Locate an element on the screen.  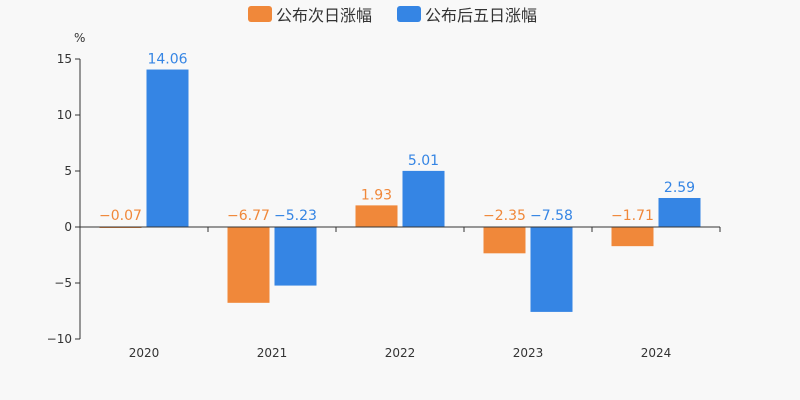
x-tick-label: 2021 is located at coordinates (272, 353).